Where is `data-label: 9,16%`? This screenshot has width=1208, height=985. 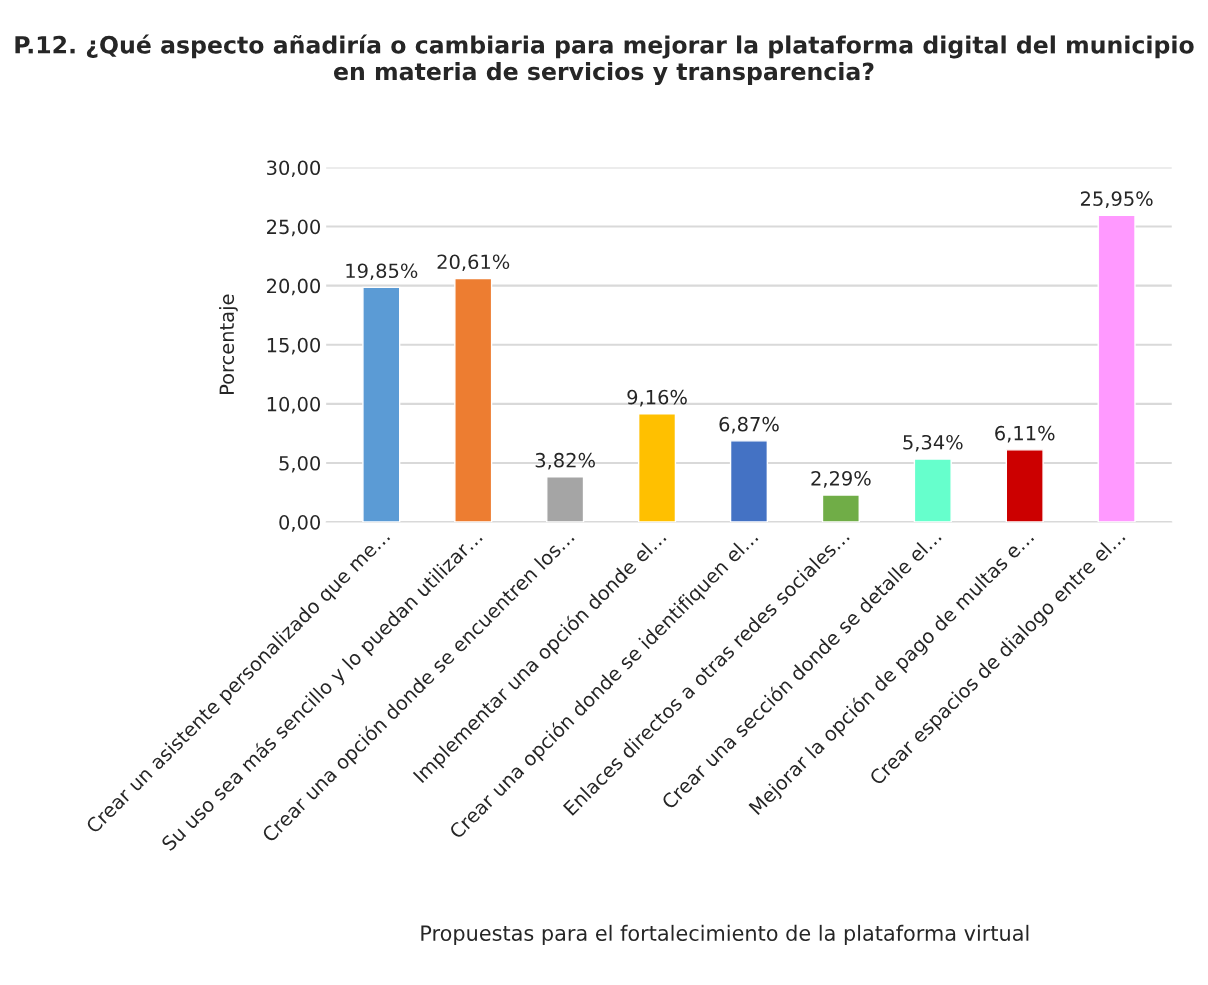
data-label: 9,16% is located at coordinates (657, 398).